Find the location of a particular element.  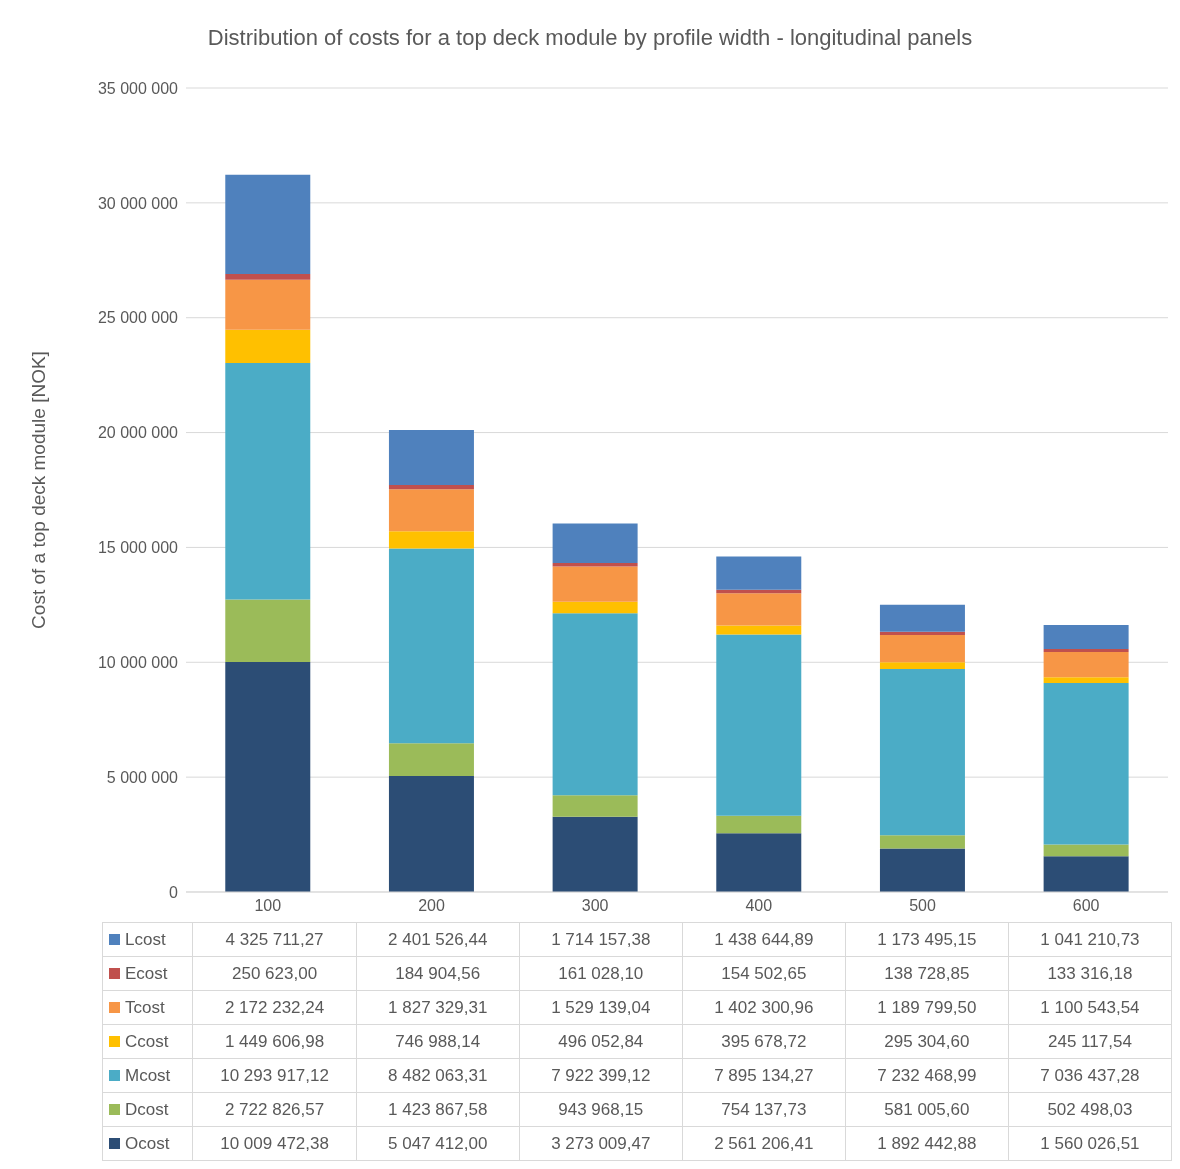

legend-label: Dcost is located at coordinates (147, 1109).